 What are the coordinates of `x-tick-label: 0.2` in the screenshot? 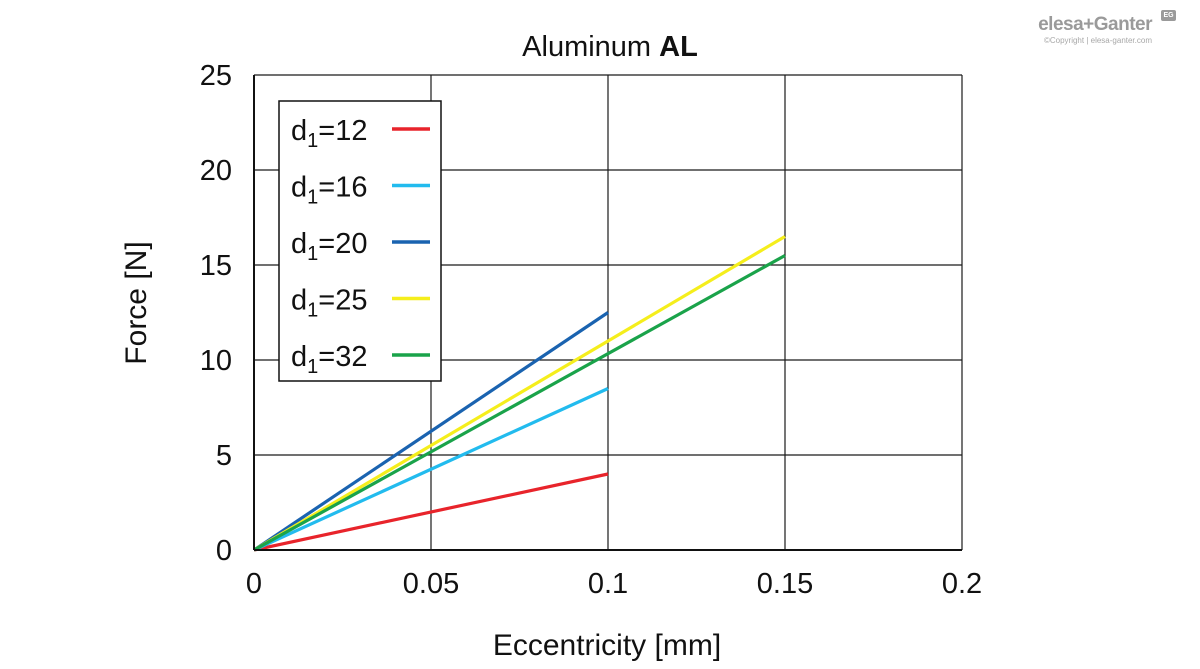 It's located at (962, 584).